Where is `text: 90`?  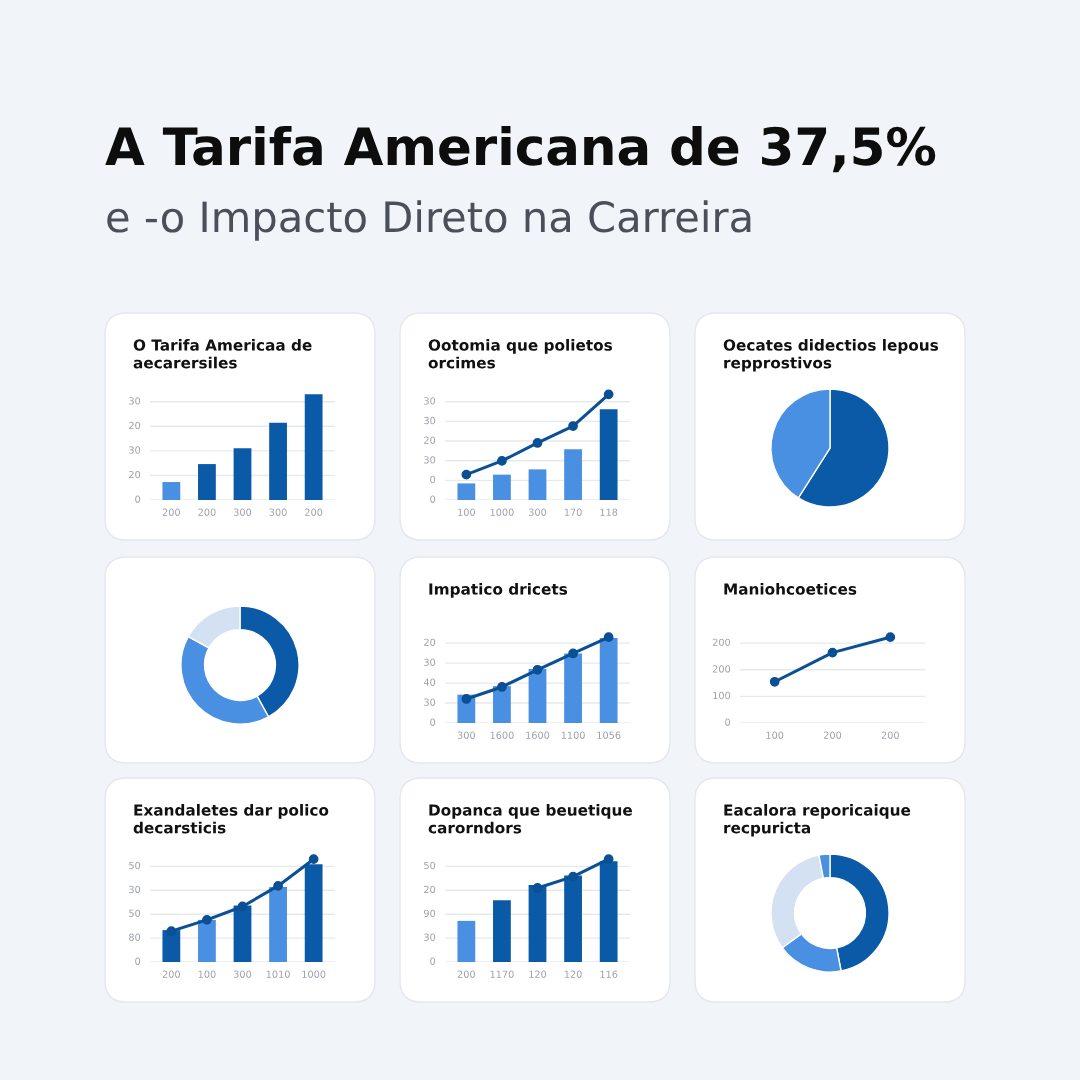 text: 90 is located at coordinates (429, 913).